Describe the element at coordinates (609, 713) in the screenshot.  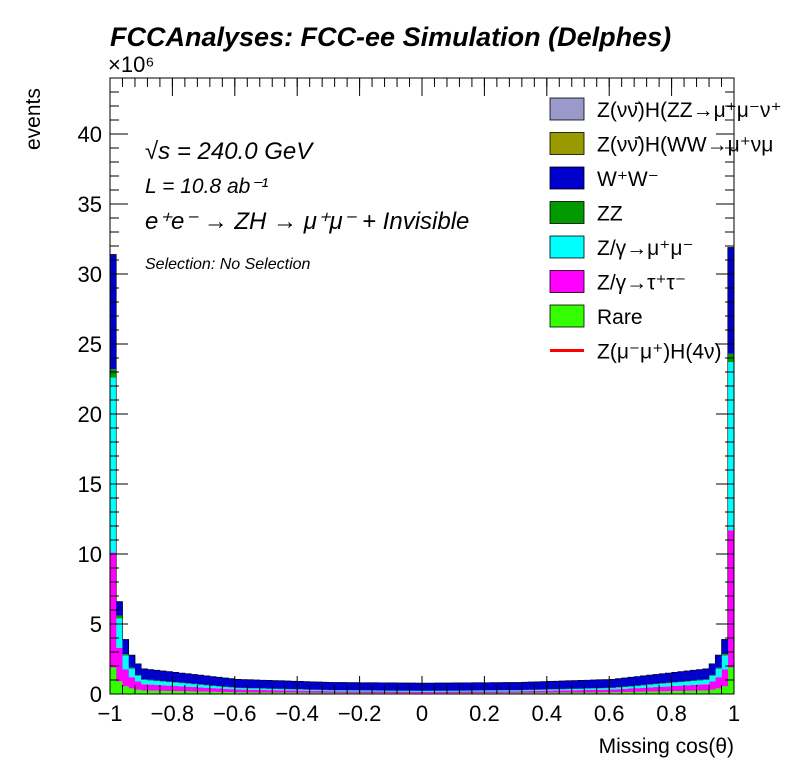
I see `x-tick-label: 0.6` at that location.